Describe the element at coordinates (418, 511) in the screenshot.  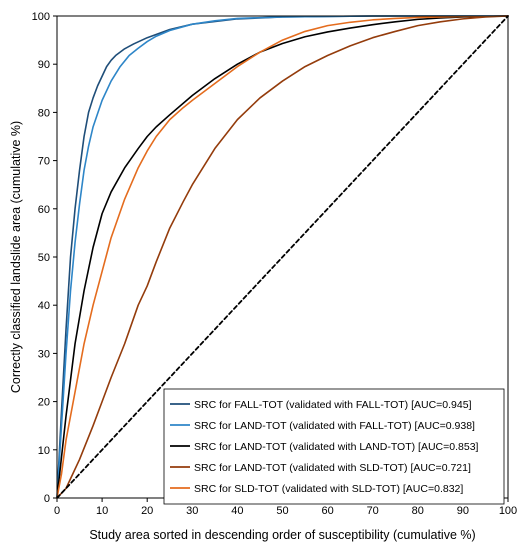
I see `x-tick-label: 80` at that location.